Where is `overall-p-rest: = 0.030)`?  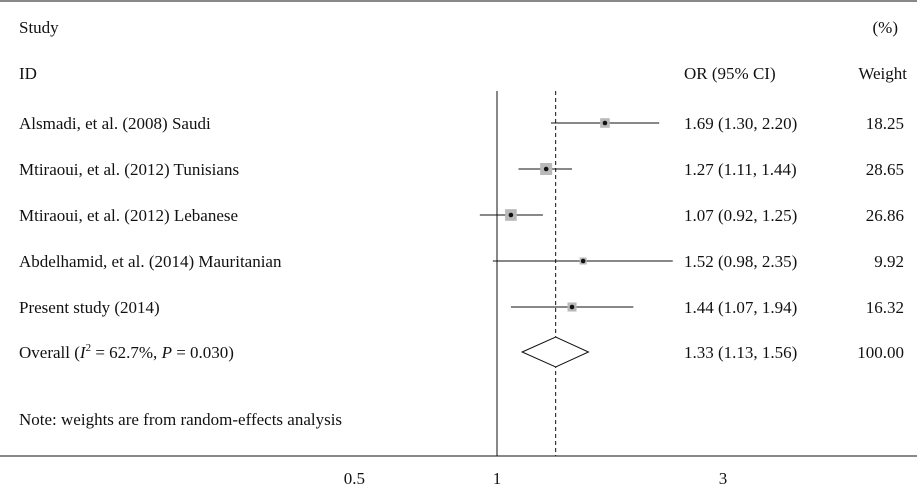
overall-p-rest: = 0.030) is located at coordinates (203, 352).